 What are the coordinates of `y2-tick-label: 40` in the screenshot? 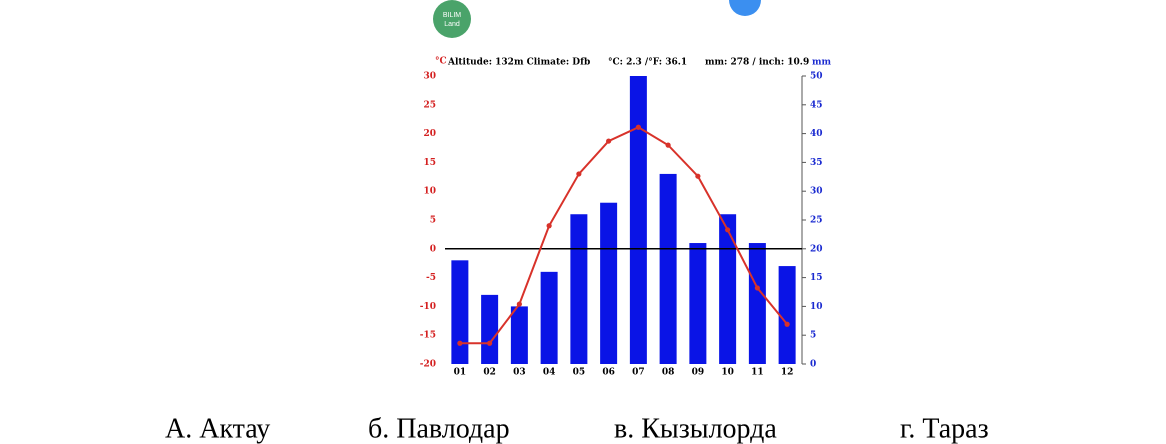 It's located at (816, 134).